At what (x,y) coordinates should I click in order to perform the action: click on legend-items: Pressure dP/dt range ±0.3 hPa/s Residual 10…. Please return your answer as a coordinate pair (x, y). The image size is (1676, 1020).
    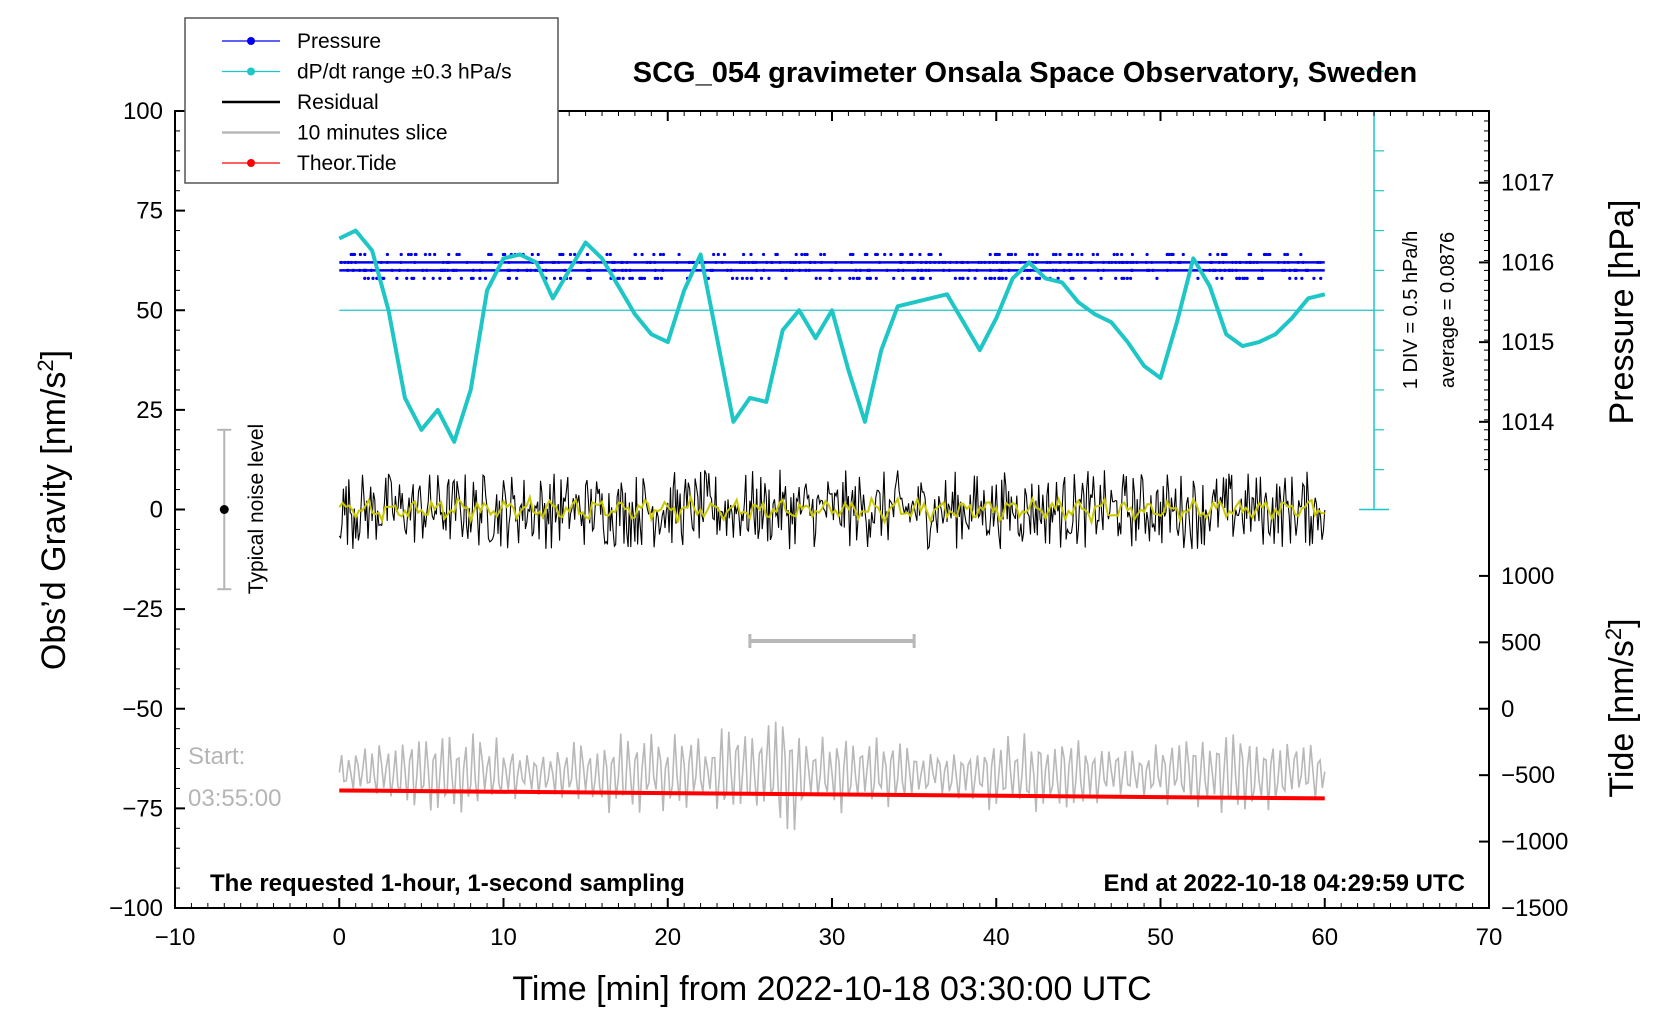
    Looking at the image, I should click on (367, 102).